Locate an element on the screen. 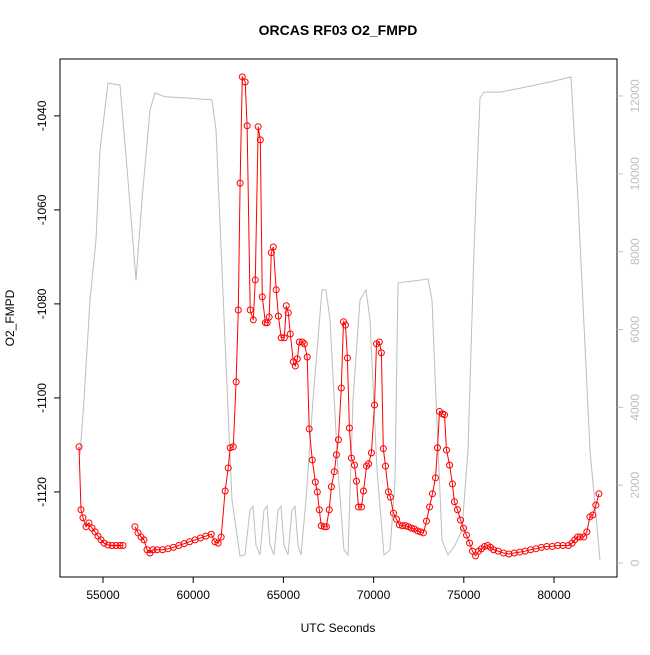 This screenshot has height=655, width=650. y2-tick-label: 6000 is located at coordinates (635, 329).